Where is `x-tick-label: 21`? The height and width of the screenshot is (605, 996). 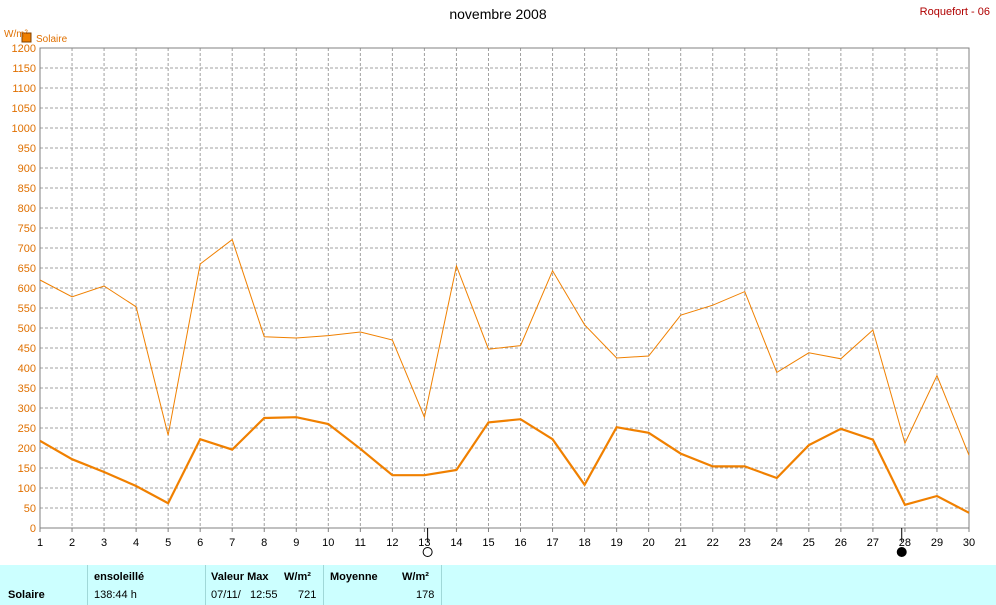 x-tick-label: 21 is located at coordinates (681, 543).